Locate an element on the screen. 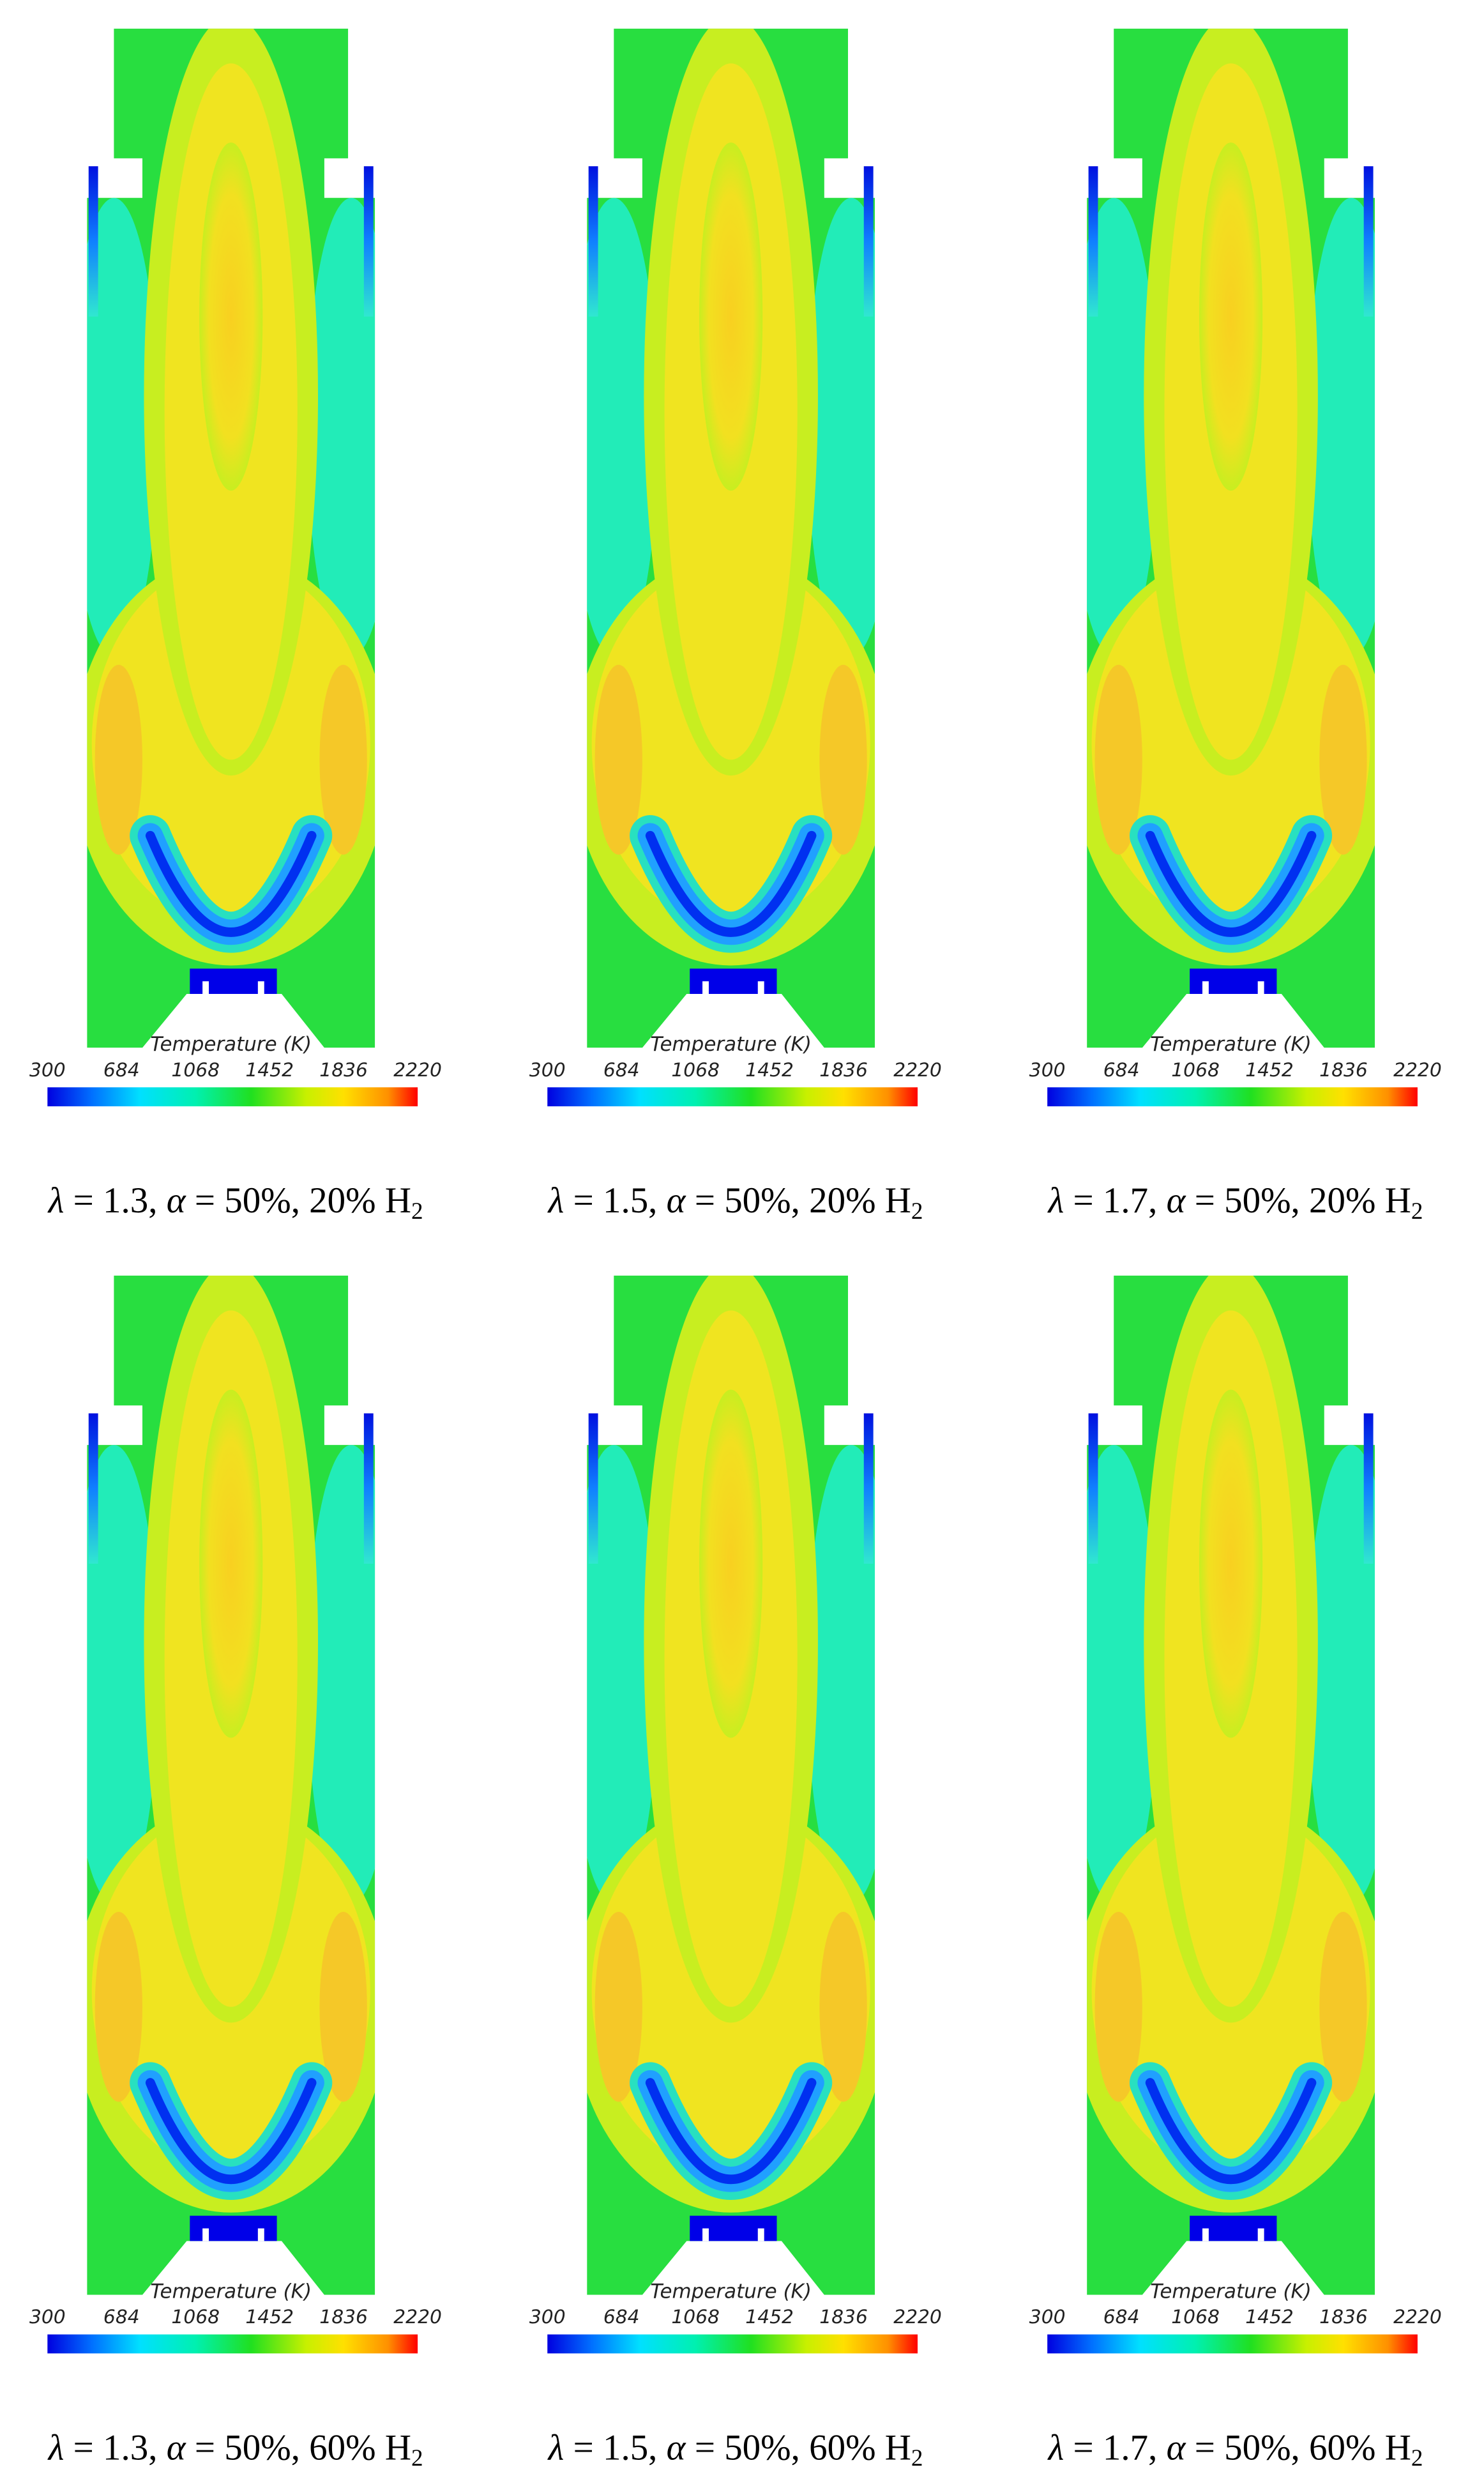  caption: λ = 1.5, α = 50%, 60% H2 is located at coordinates (735, 2449).